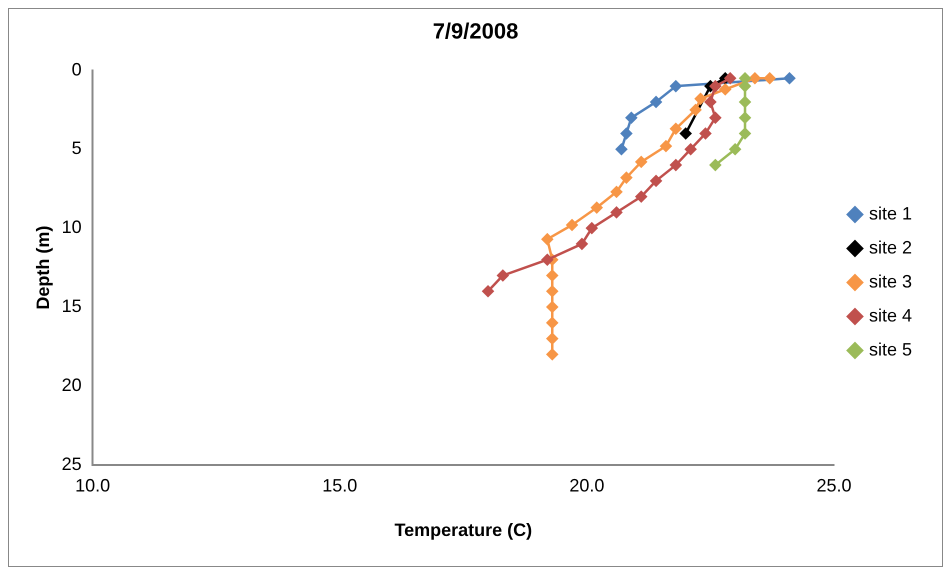 This screenshot has width=951, height=575. I want to click on y-tick-label: 15, so click(72, 306).